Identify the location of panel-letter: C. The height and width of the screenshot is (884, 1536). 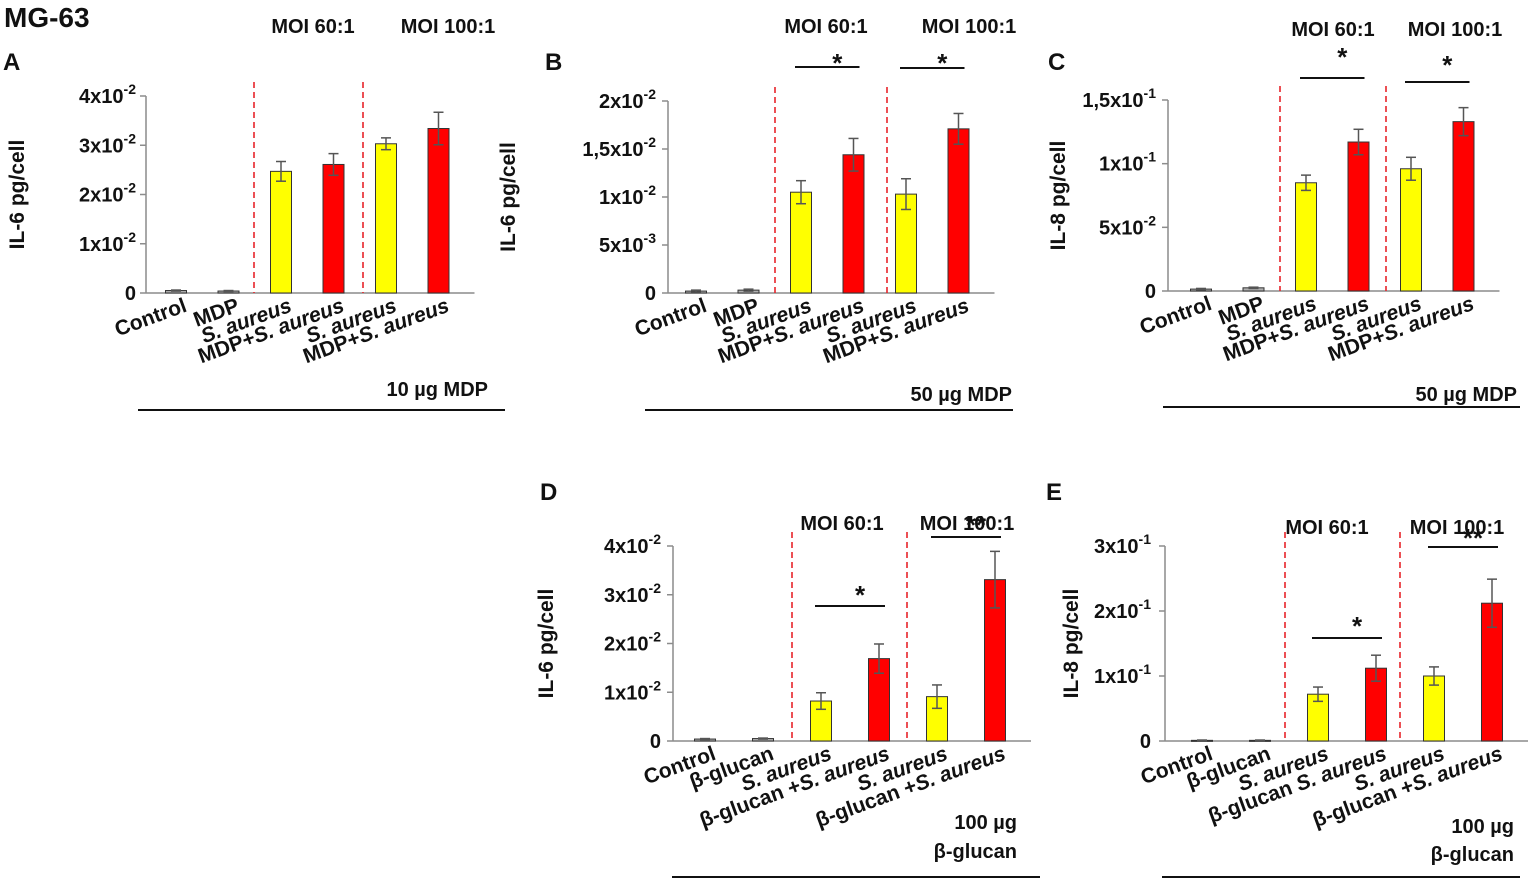
(1056, 62).